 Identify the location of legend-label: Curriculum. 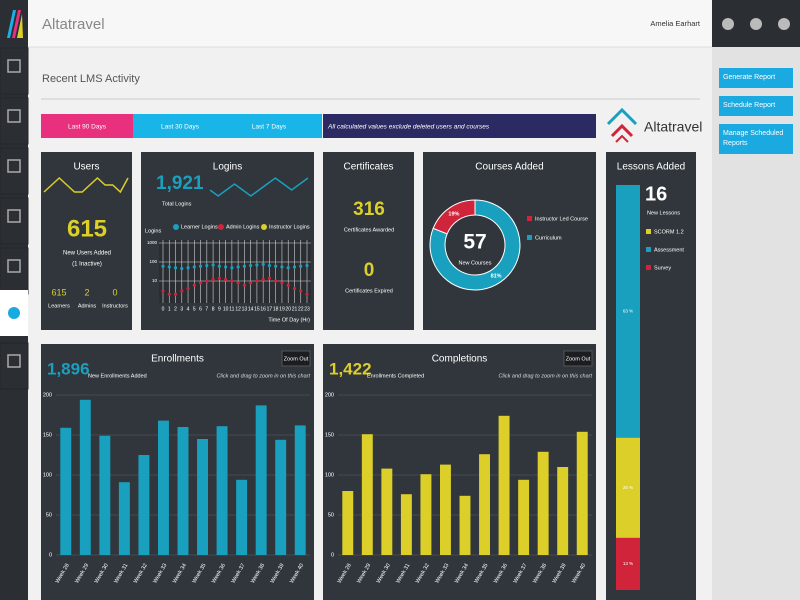
(548, 238).